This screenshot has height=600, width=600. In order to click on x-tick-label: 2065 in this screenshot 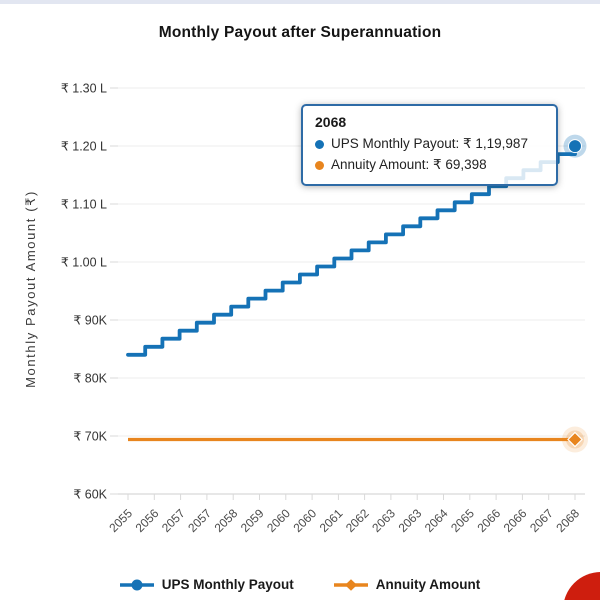, I will do `click(462, 520)`.